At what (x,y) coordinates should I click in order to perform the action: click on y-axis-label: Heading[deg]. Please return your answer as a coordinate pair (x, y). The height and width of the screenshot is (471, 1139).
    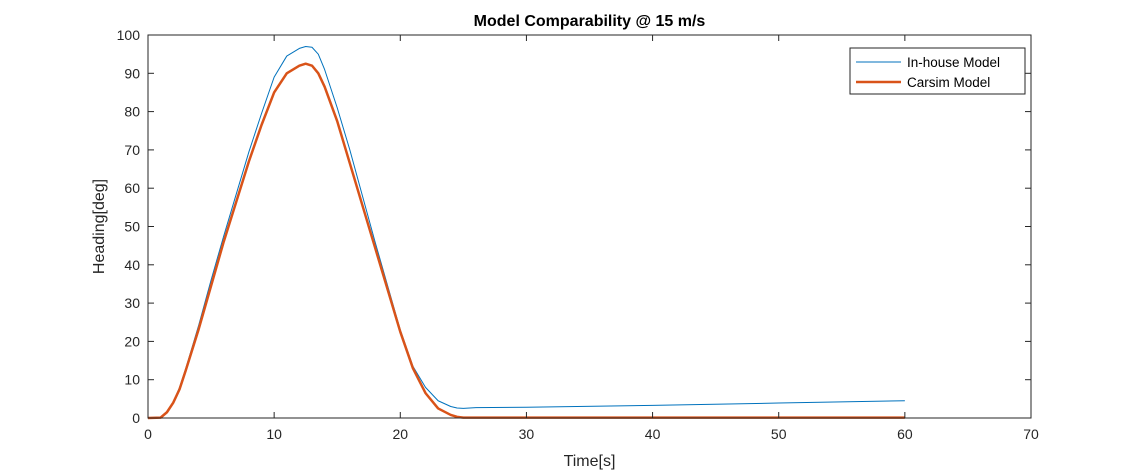
    Looking at the image, I should click on (99, 226).